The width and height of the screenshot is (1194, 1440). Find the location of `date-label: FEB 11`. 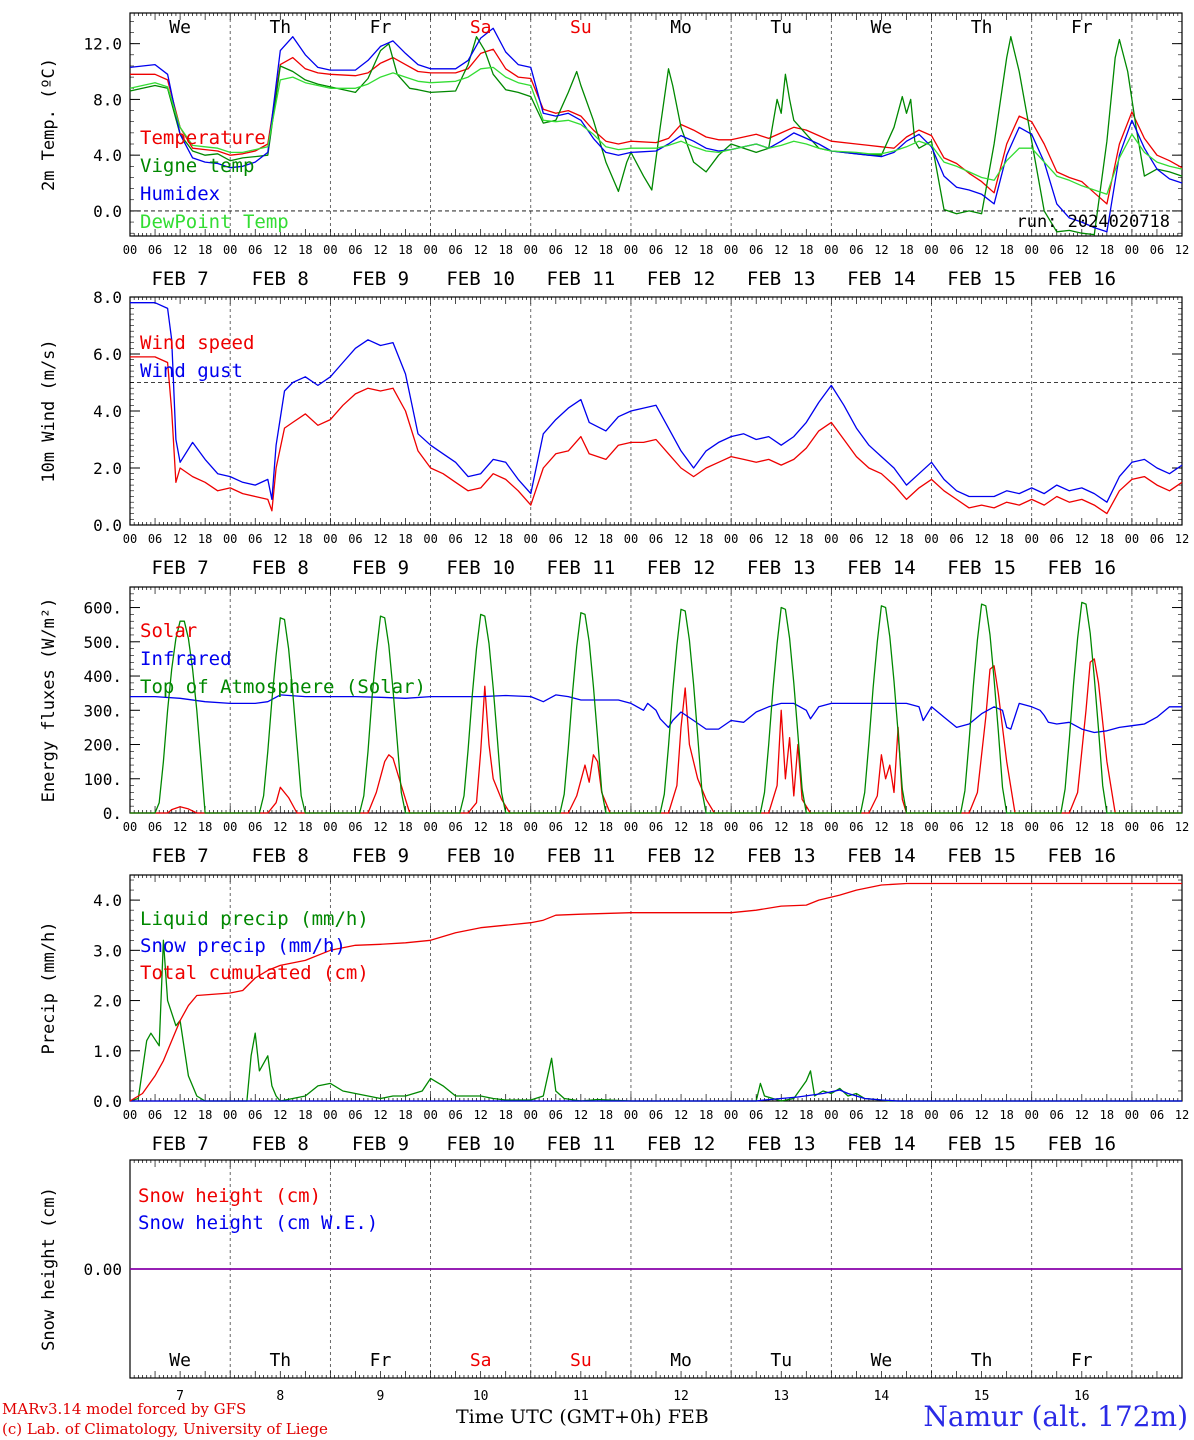

date-label: FEB 11 is located at coordinates (581, 1144).